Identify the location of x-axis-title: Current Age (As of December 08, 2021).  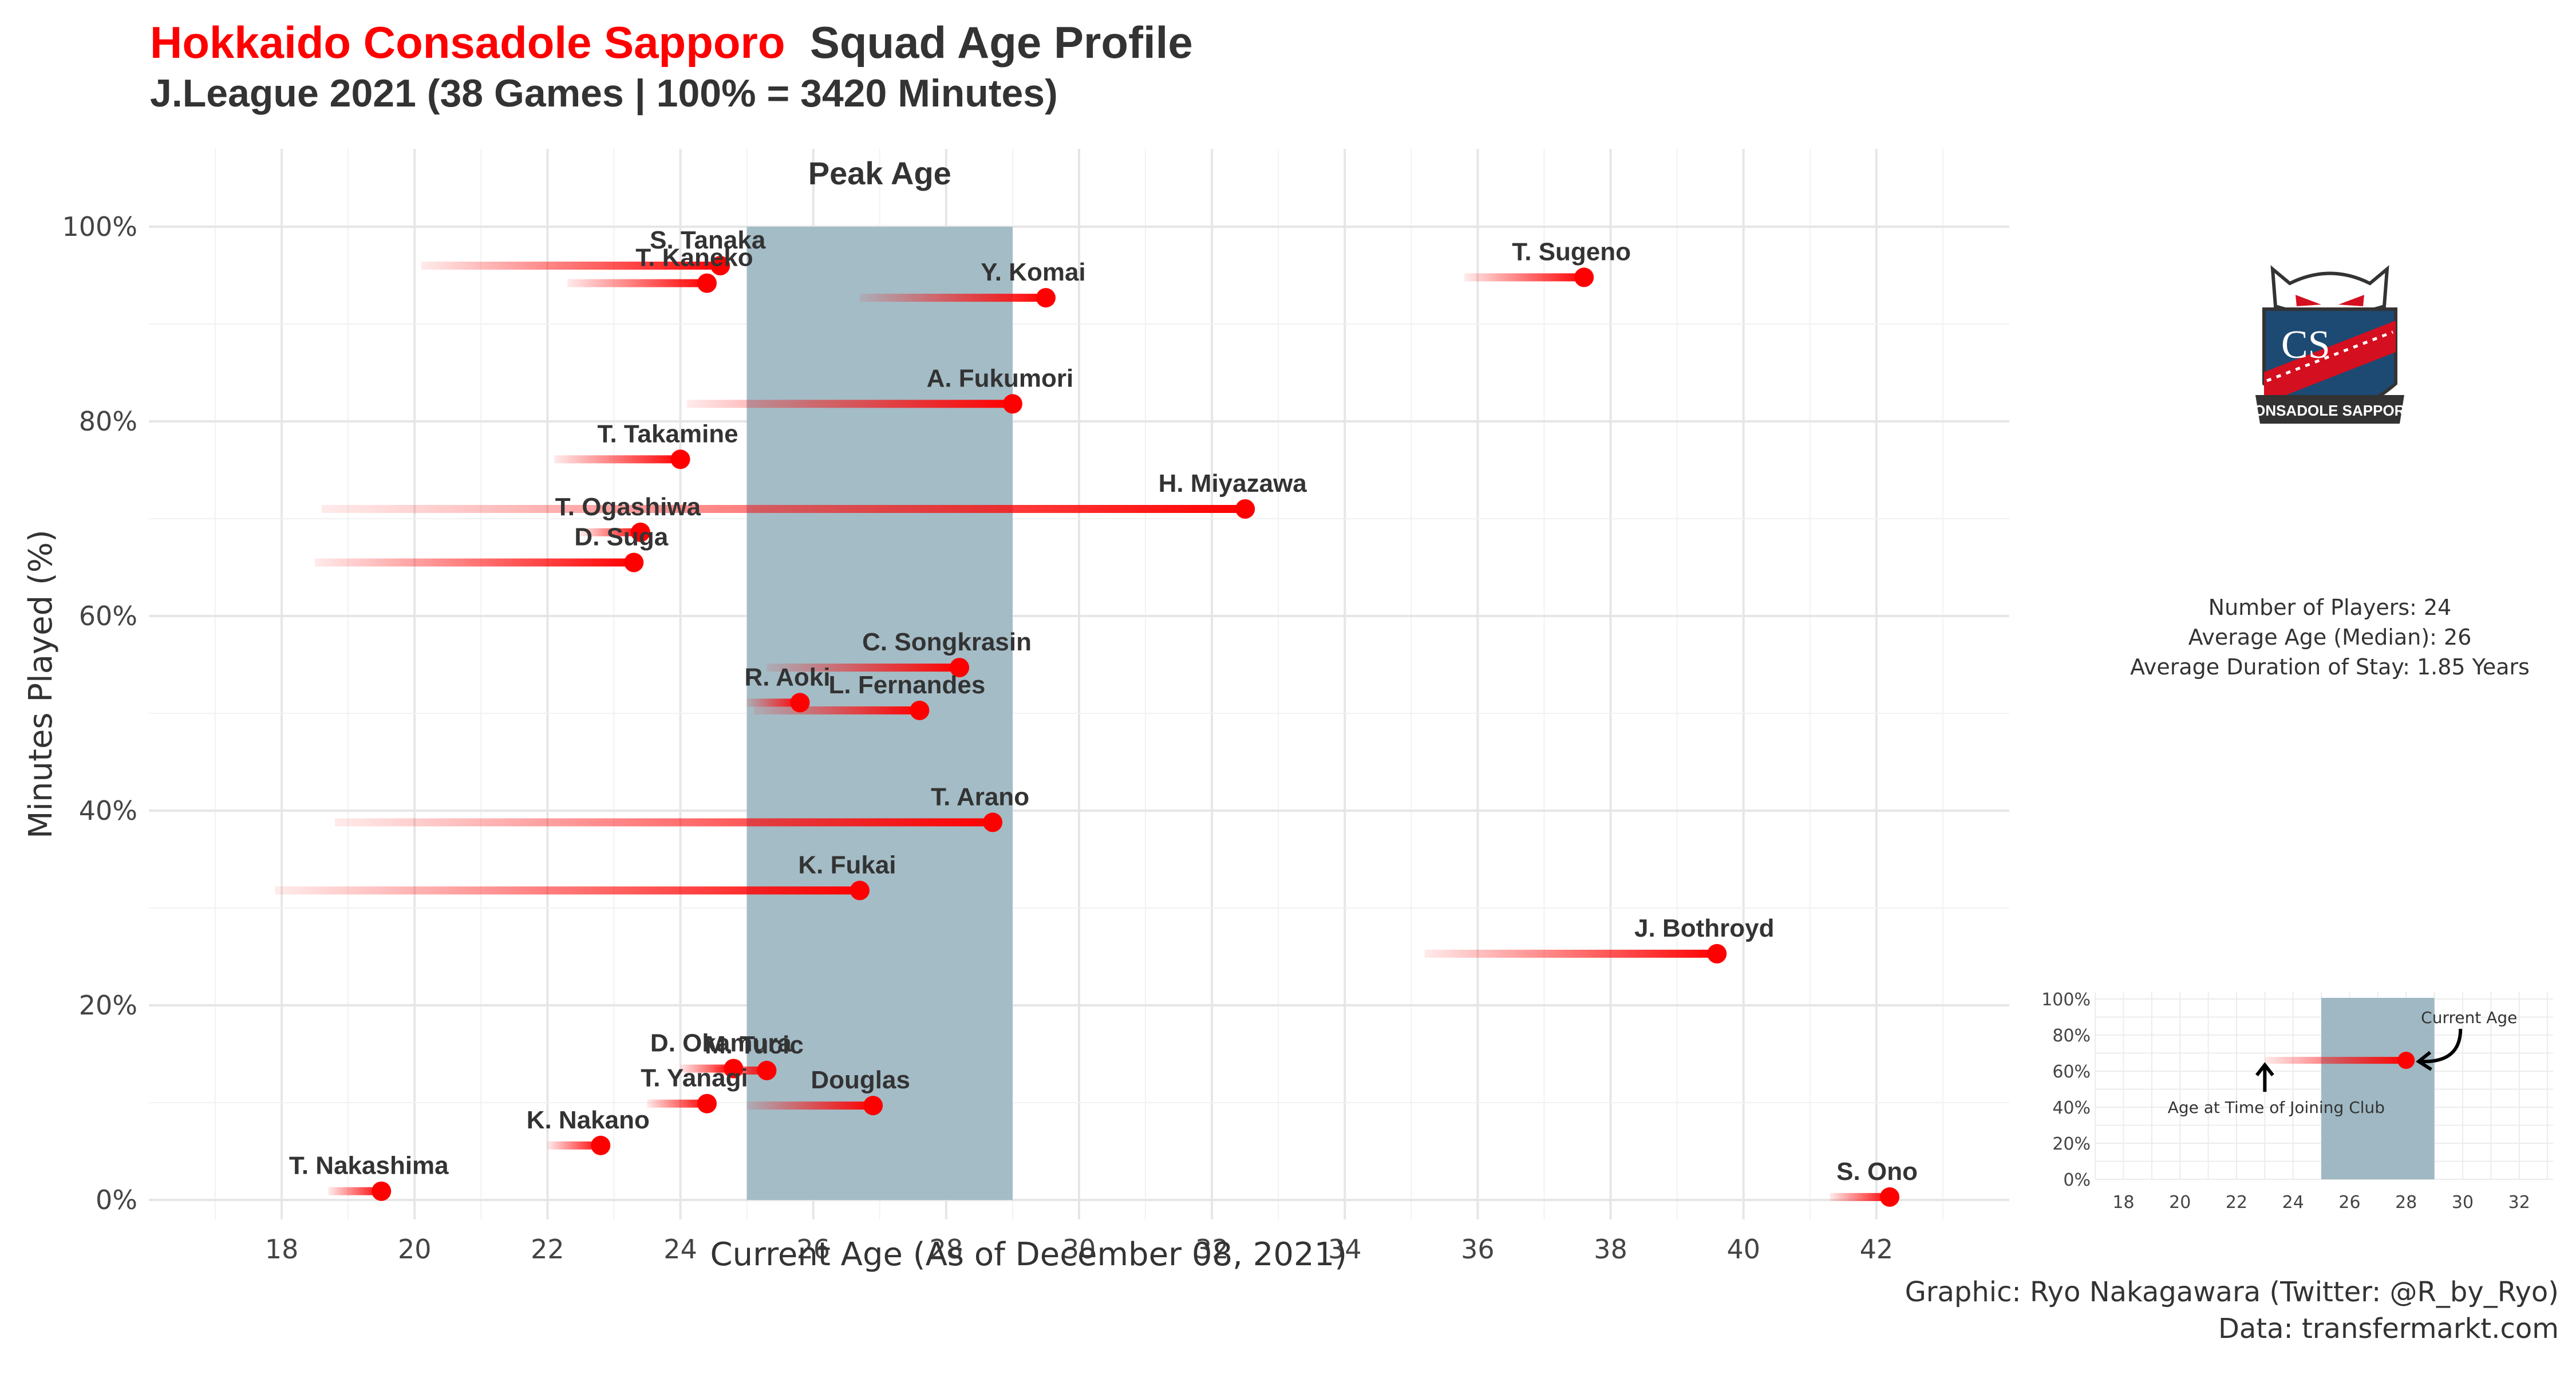
(1029, 1254).